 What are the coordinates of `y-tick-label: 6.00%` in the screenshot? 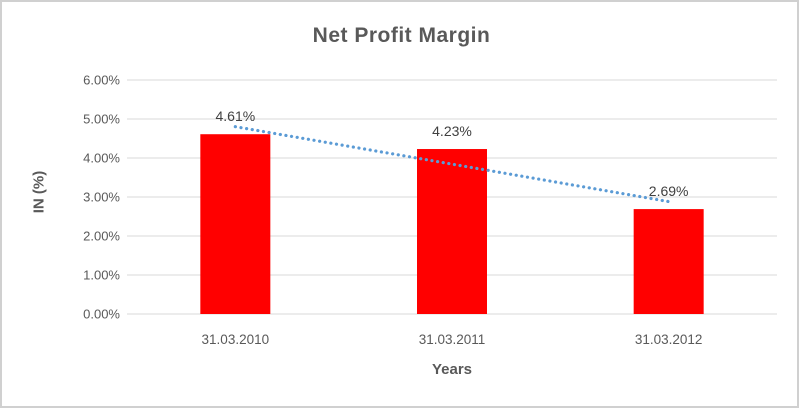 It's located at (101, 80).